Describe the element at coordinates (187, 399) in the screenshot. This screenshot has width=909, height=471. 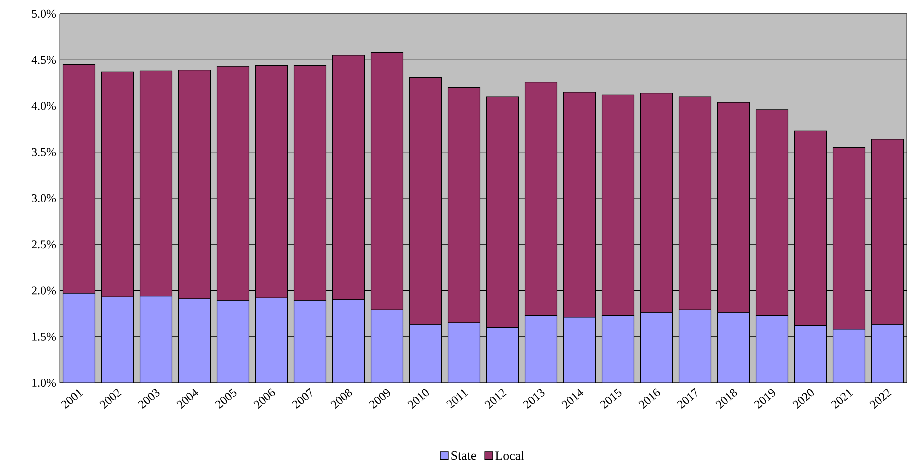
I see `x-tick-label: 2004` at that location.